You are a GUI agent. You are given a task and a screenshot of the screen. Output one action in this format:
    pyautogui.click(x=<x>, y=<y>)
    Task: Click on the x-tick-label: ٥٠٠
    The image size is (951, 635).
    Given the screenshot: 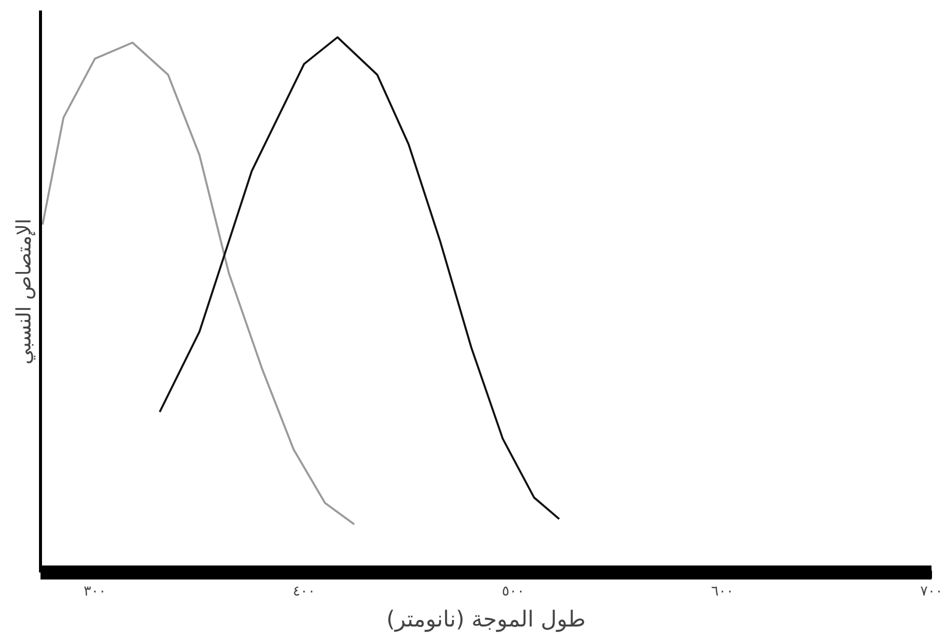 What is the action you would take?
    pyautogui.click(x=513, y=592)
    